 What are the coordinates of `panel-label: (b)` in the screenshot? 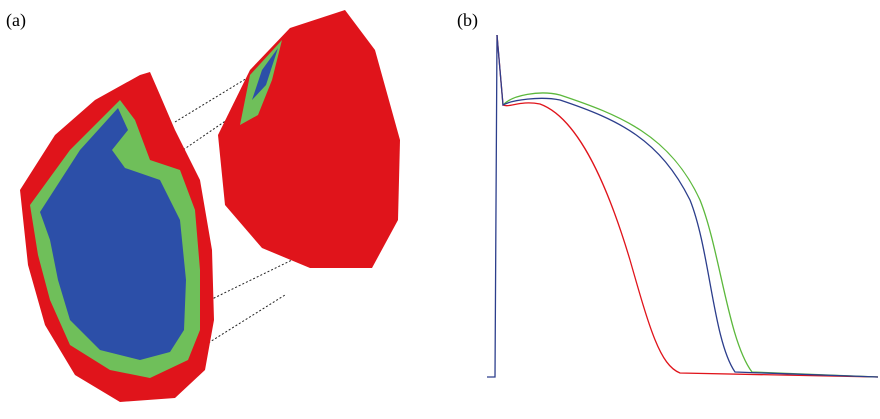 It's located at (467, 20).